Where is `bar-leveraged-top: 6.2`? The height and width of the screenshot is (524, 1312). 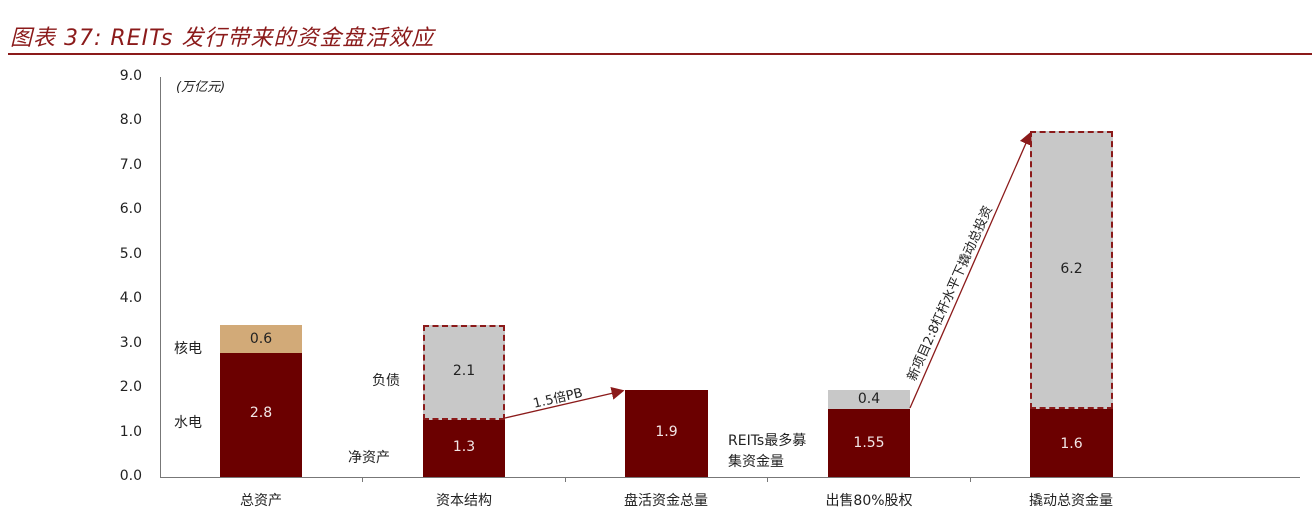 bar-leveraged-top: 6.2 is located at coordinates (1071, 270).